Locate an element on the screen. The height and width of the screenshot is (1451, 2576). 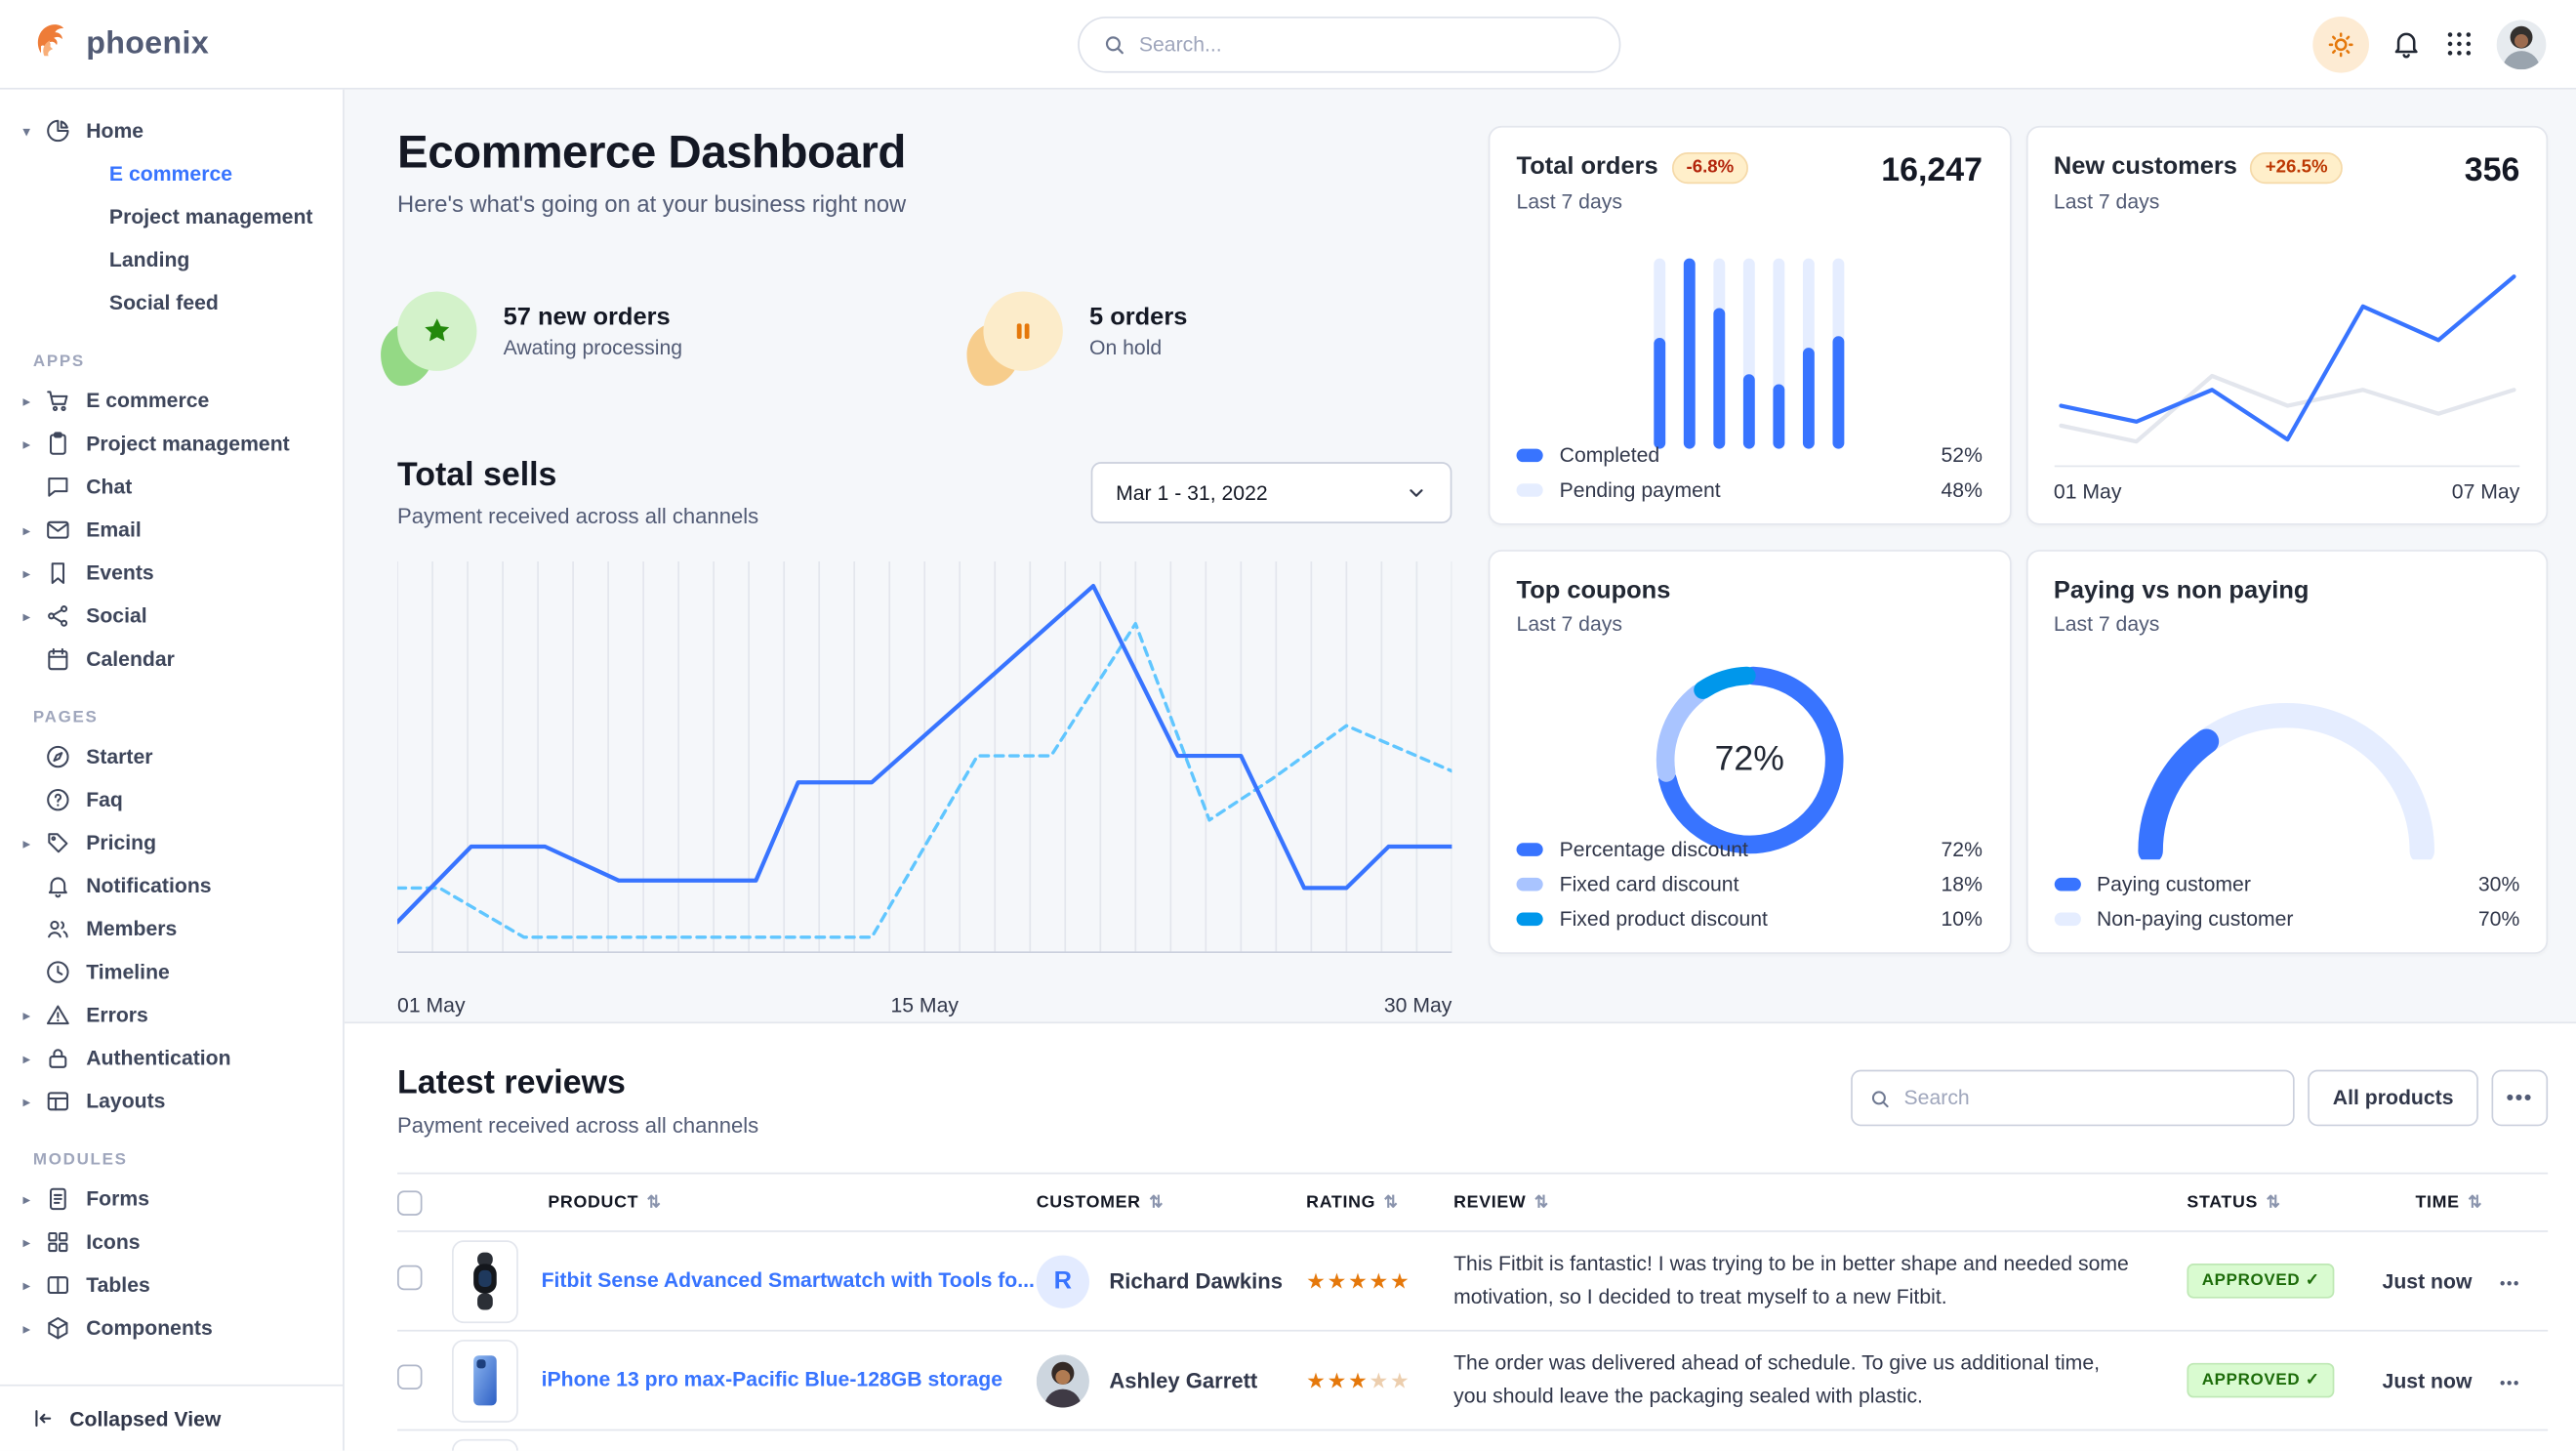
apps-grid-button is located at coordinates (2458, 44).